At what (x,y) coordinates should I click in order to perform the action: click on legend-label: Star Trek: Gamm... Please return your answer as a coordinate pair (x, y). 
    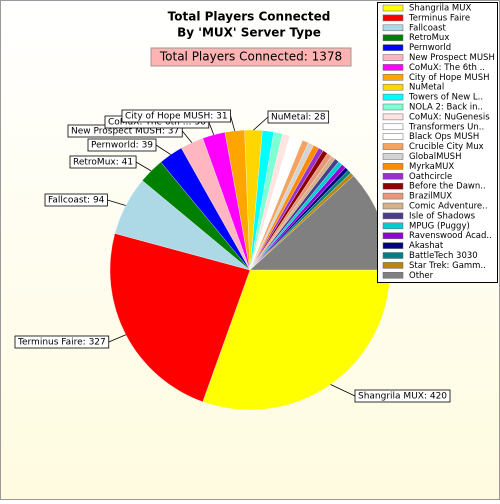
    Looking at the image, I should click on (447, 266).